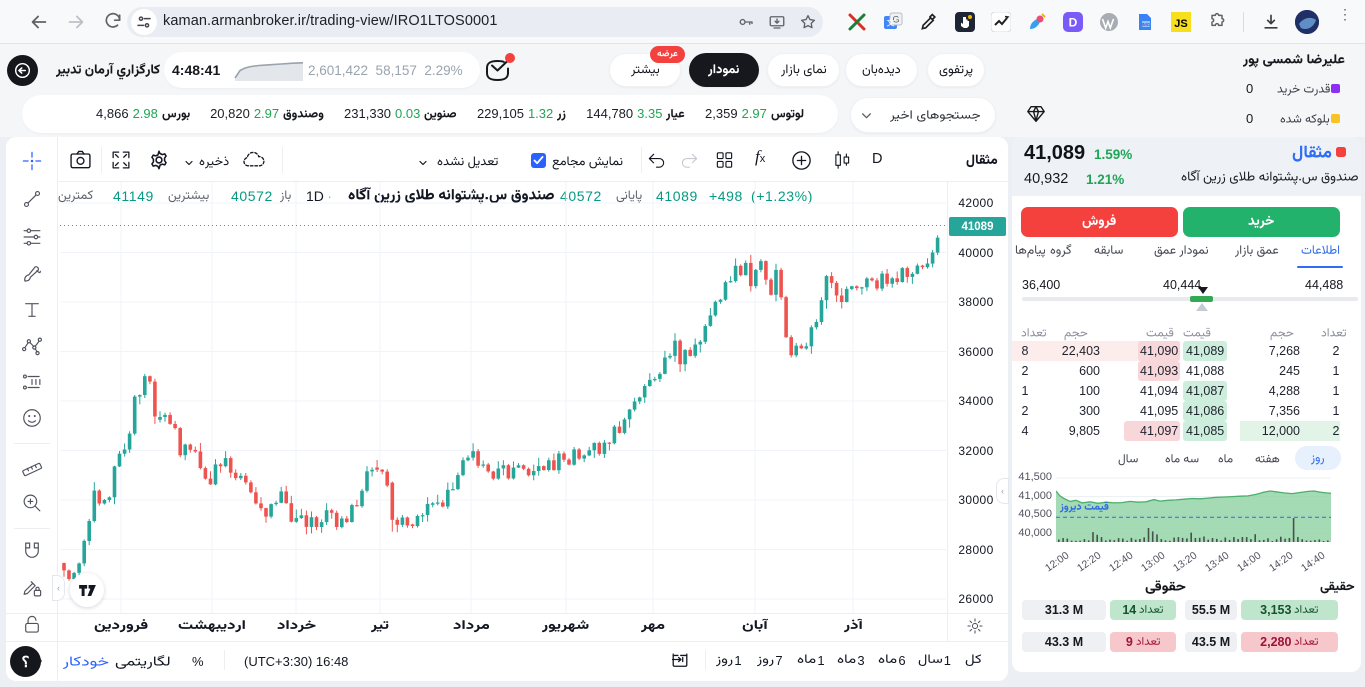 The image size is (1365, 687). I want to click on svg-text: 文, so click(891, 23).